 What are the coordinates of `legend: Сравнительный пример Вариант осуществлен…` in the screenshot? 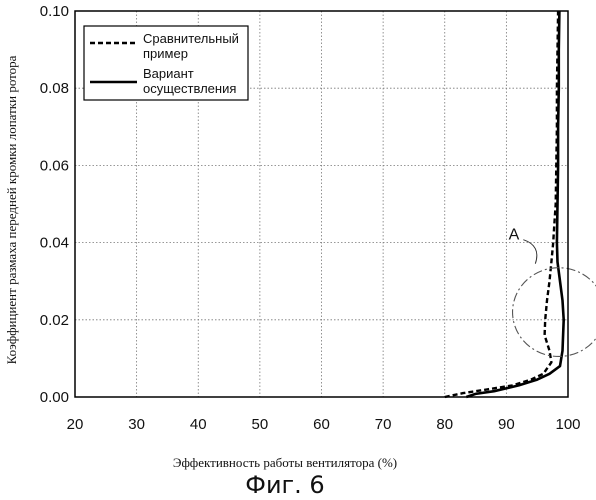 It's located at (166, 63).